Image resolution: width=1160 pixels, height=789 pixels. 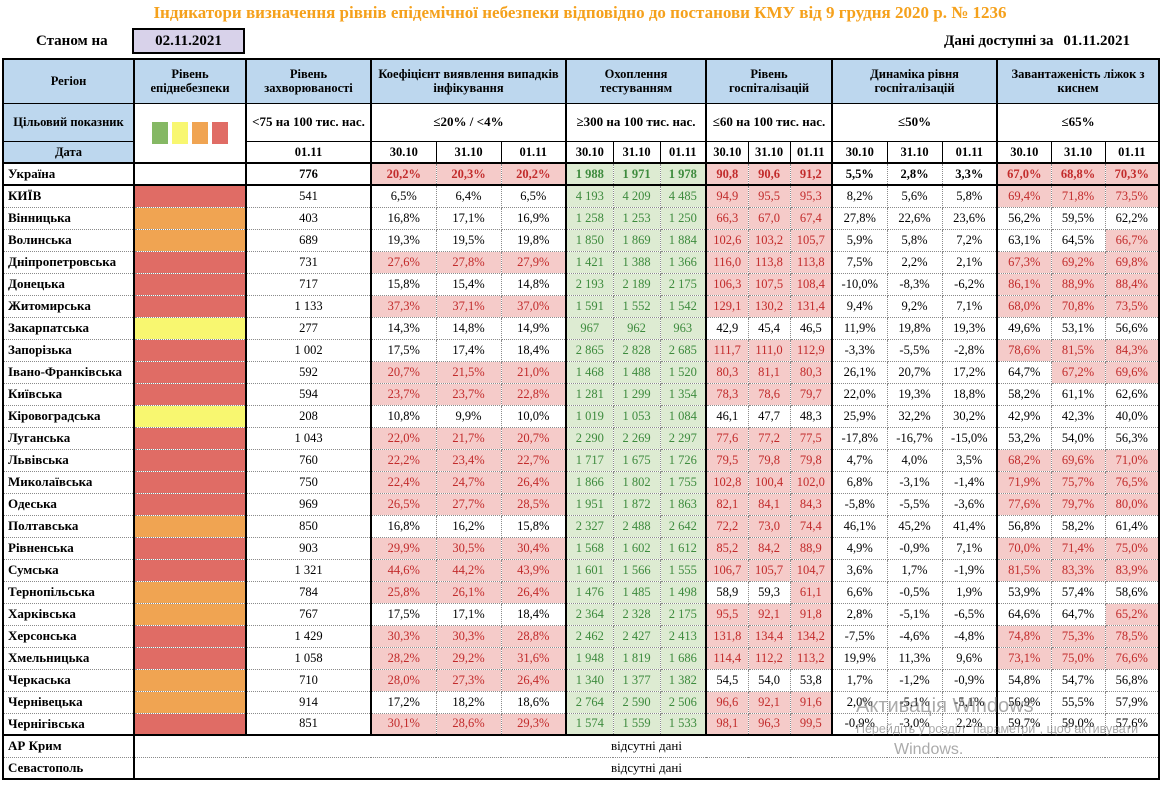 What do you see at coordinates (769, 680) in the screenshot?
I see `hospitalization-cell: 54,0` at bounding box center [769, 680].